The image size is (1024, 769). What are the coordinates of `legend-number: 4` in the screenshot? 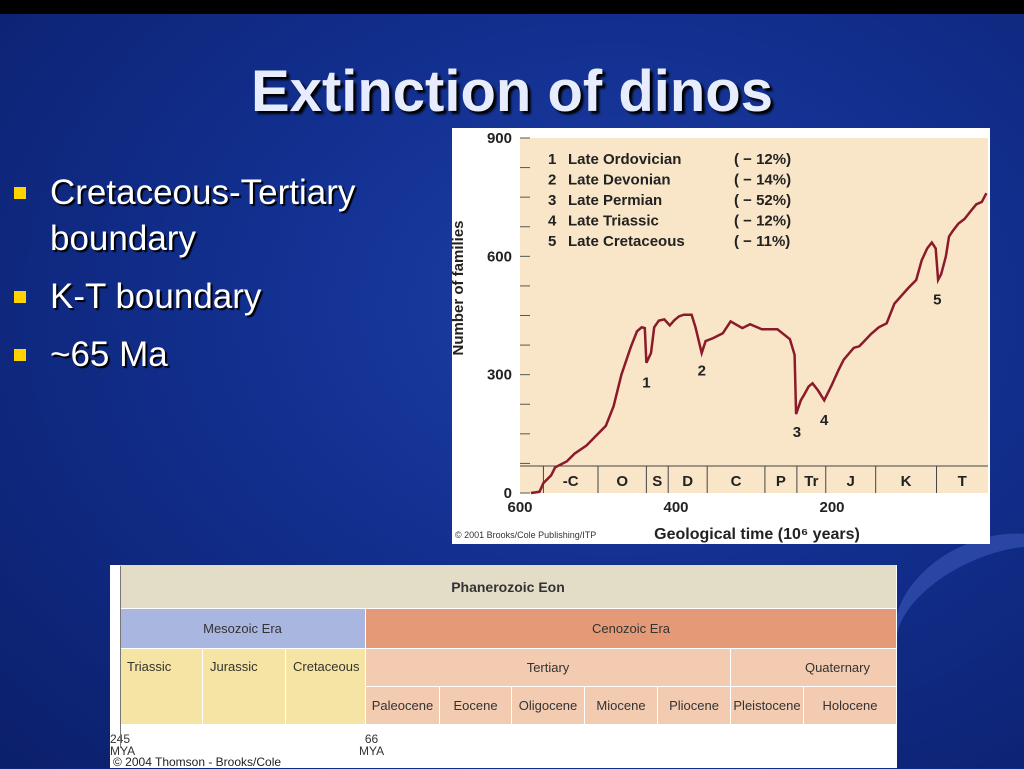 It's located at (552, 221).